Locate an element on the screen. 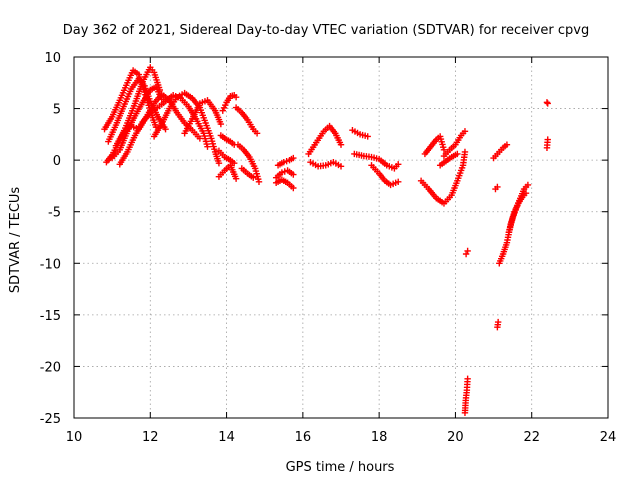  series-arc-b5 is located at coordinates (248, 163).